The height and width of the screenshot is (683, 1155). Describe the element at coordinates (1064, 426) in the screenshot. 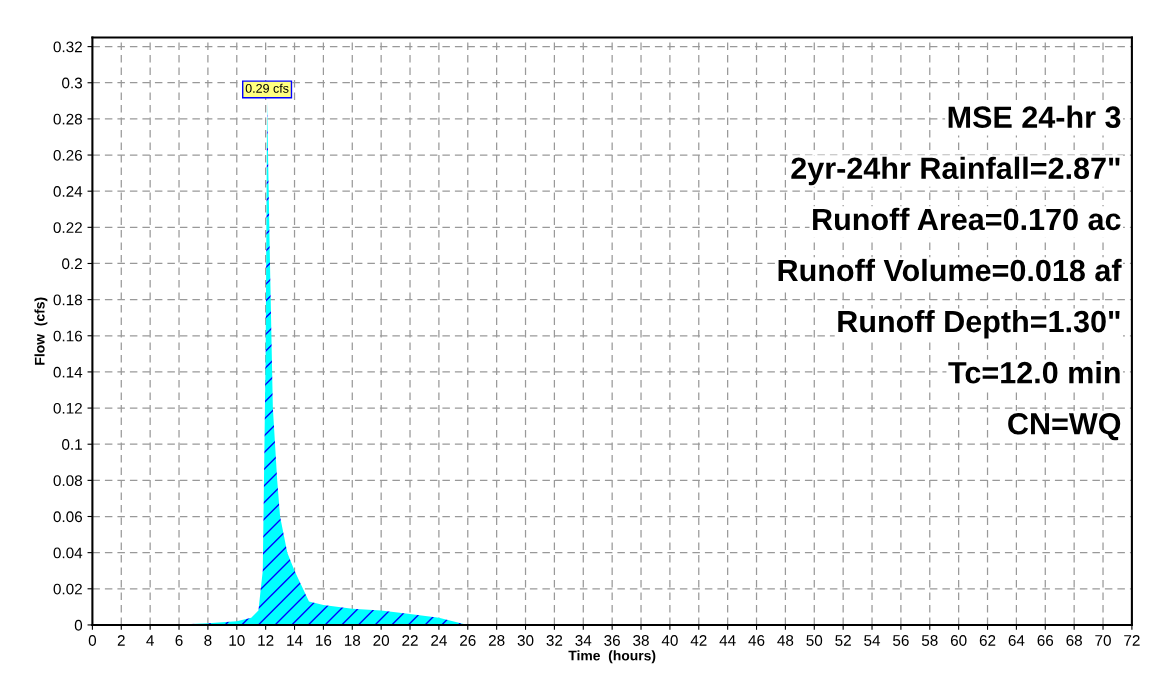

I see `annotation: CN=WQ` at that location.